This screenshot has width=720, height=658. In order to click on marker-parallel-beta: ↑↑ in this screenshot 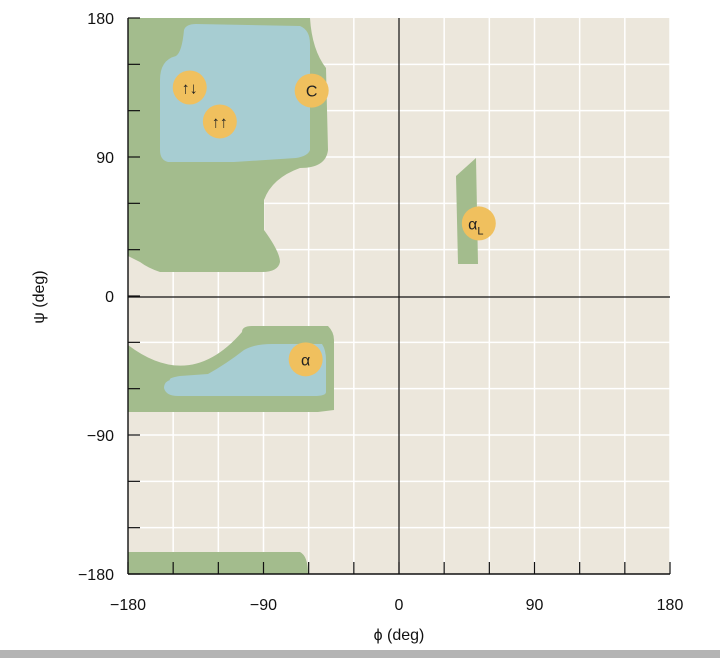, I will do `click(219, 121)`.